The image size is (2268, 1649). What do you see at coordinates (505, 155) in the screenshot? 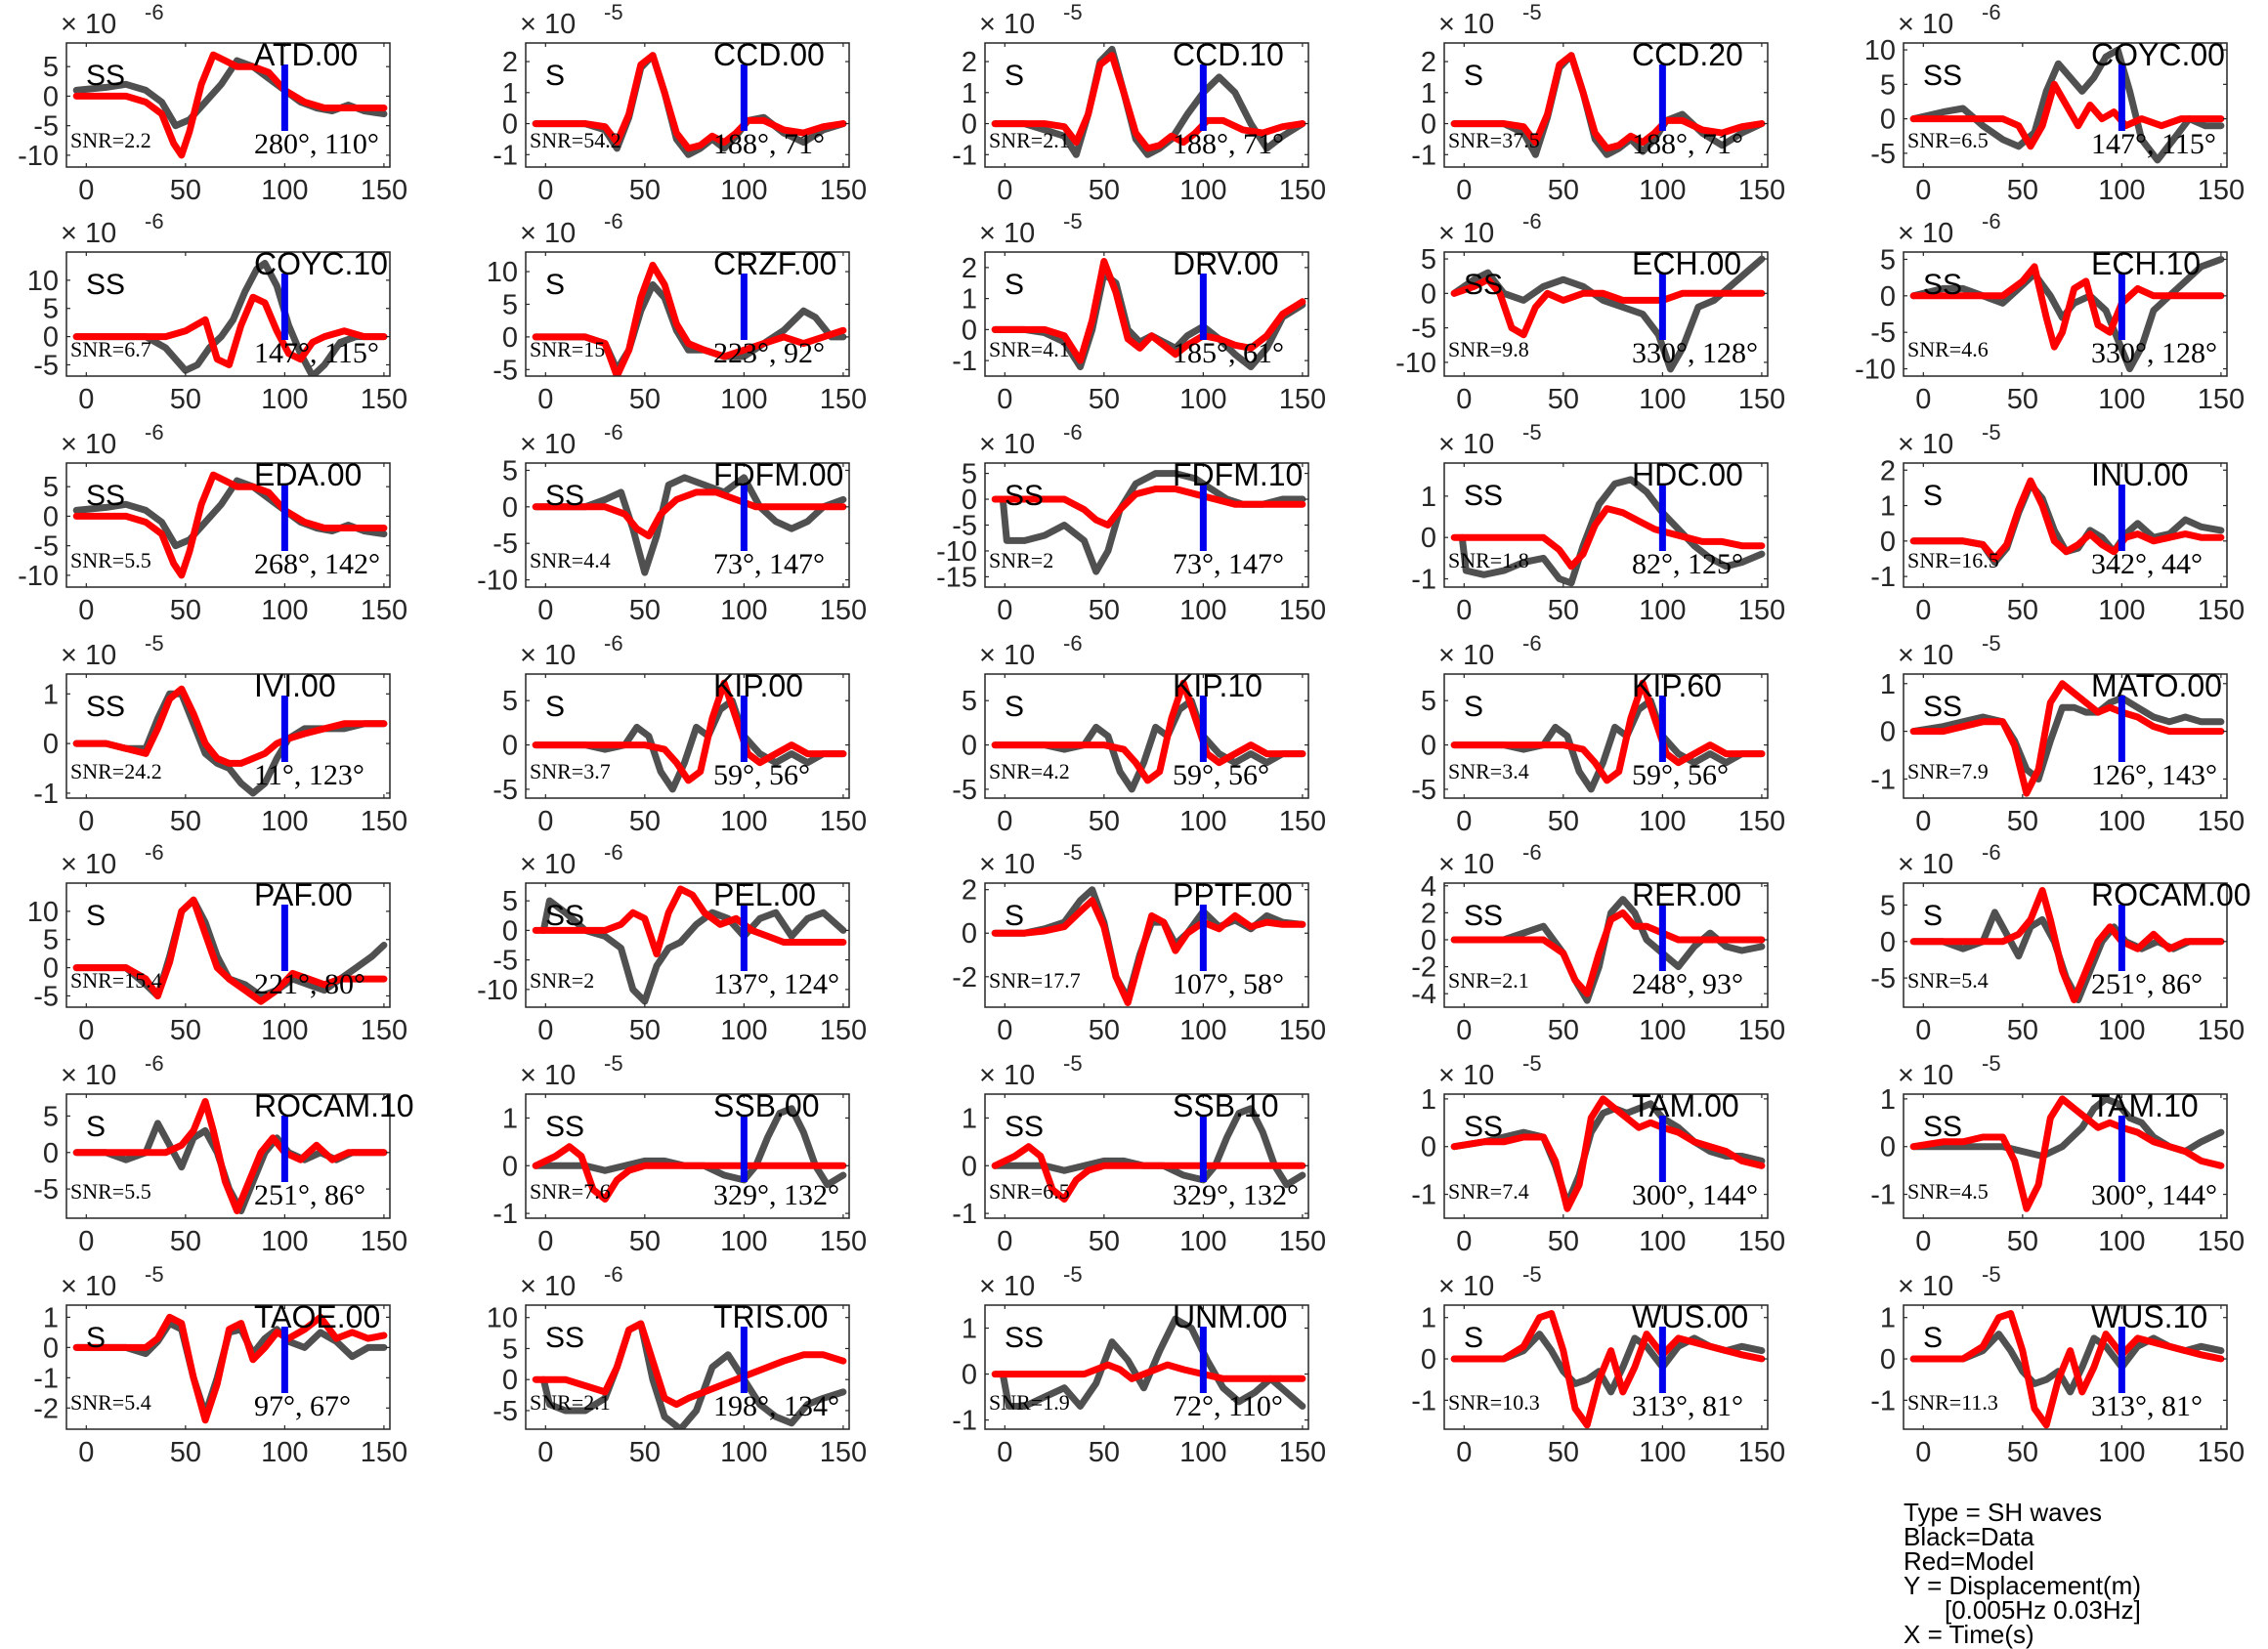
I see `y-tick-label: -1` at bounding box center [505, 155].